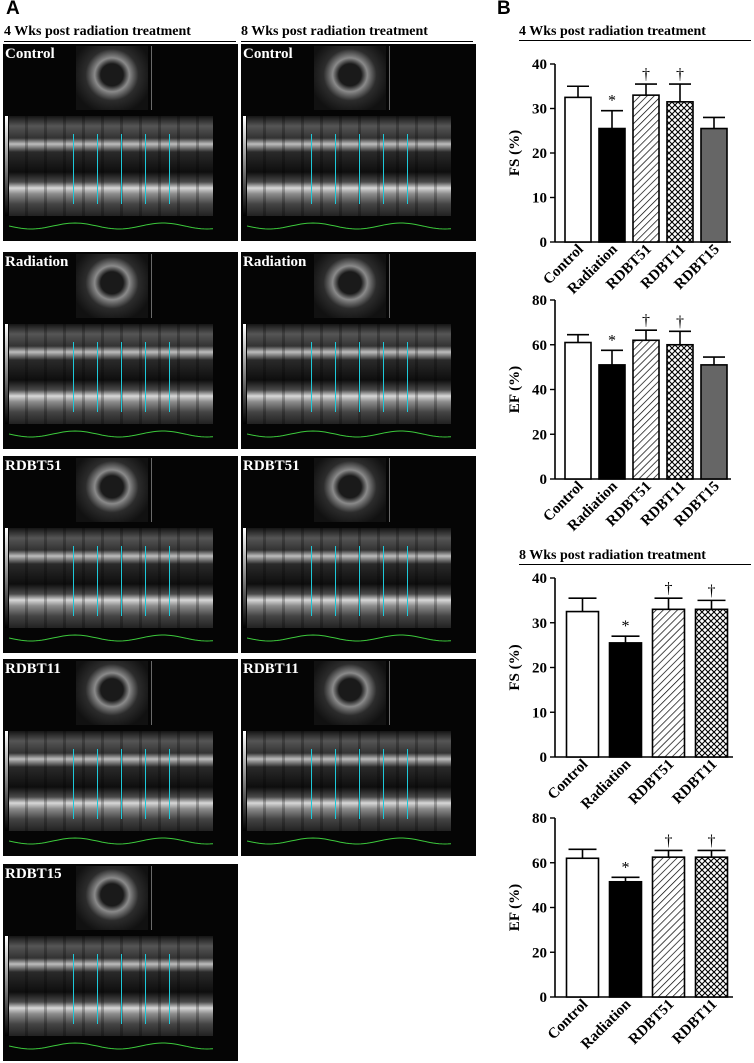 Image resolution: width=754 pixels, height=1063 pixels. I want to click on echo-4wks-rdbt11: RDBT11, so click(120, 757).